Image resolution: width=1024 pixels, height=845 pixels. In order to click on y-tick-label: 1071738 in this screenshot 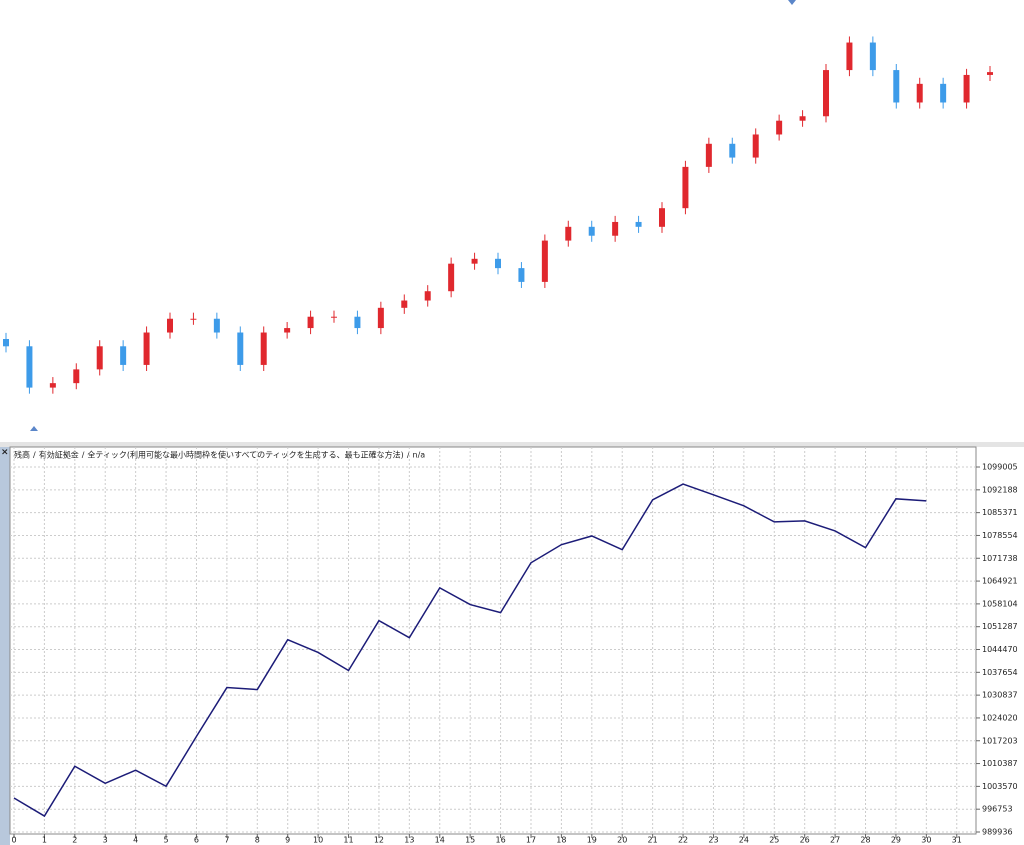, I will do `click(1000, 558)`.